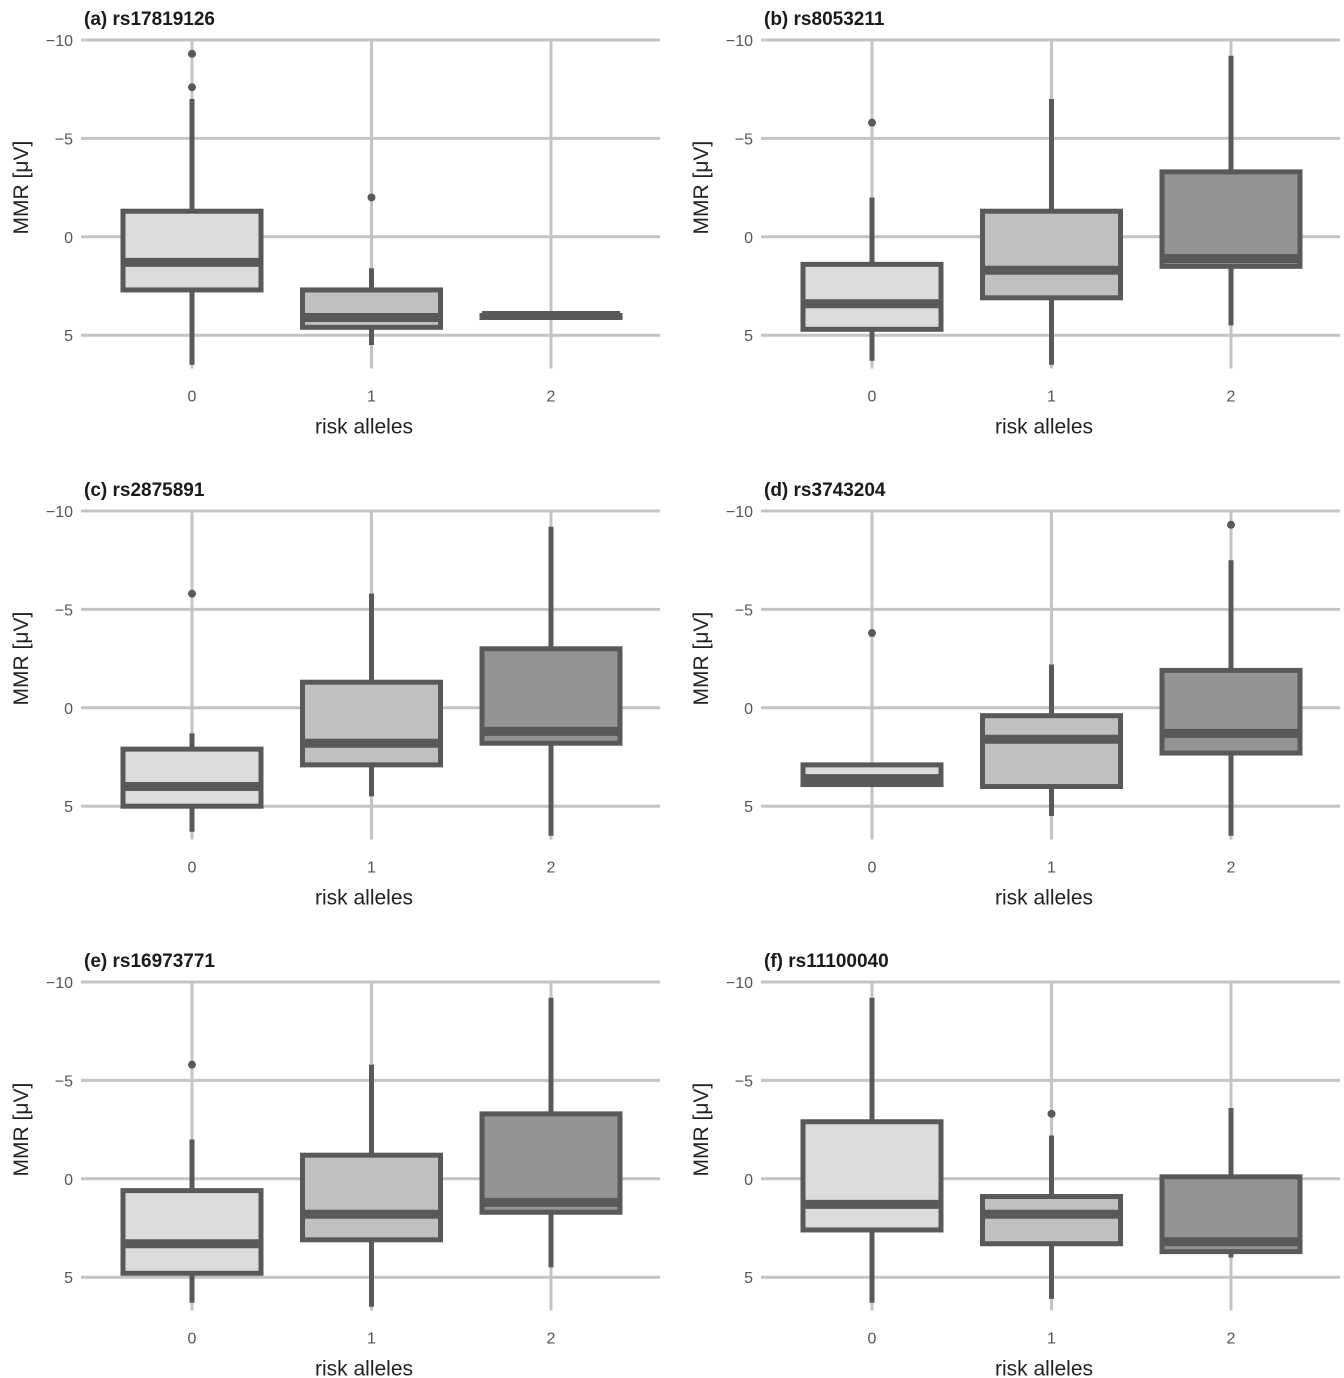  I want to click on panel-title: (a) rs17819126, so click(149, 19).